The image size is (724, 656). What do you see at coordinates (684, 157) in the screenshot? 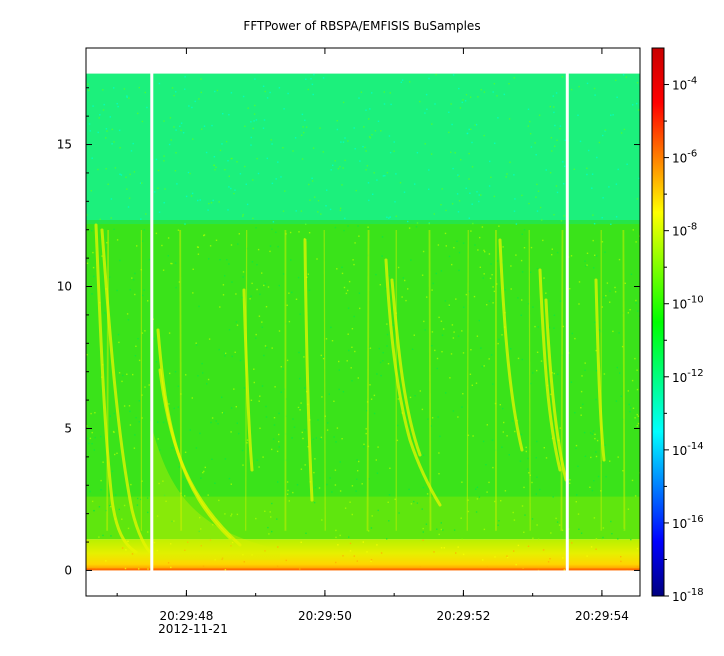
I see `colorbar-tick-label: 10⁻⁶` at bounding box center [684, 157].